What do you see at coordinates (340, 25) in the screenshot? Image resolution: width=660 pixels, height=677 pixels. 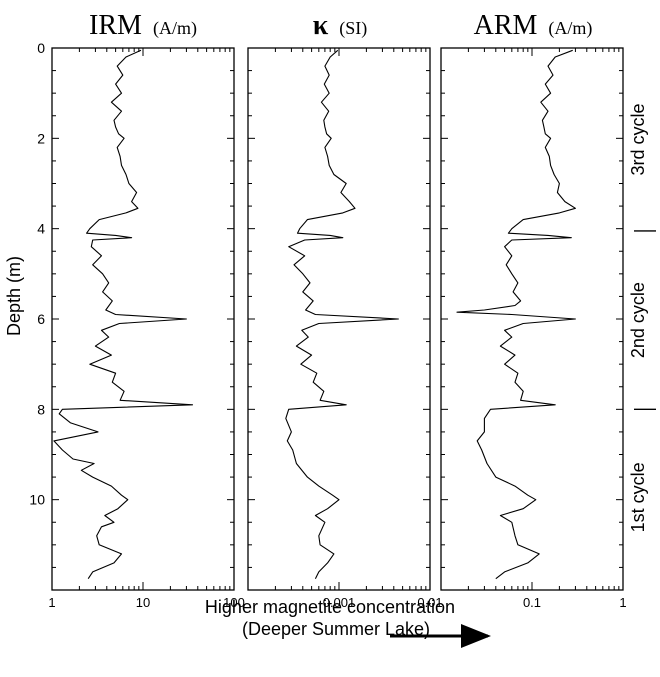 I see `panel-title-kappa: κ (SI)` at bounding box center [340, 25].